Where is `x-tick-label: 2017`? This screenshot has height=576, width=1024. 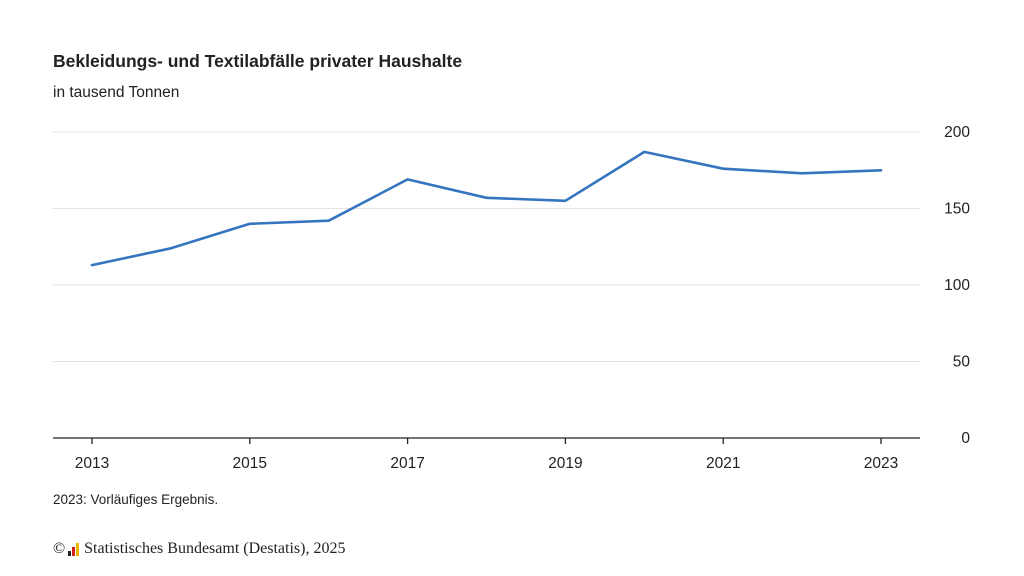 x-tick-label: 2017 is located at coordinates (407, 463).